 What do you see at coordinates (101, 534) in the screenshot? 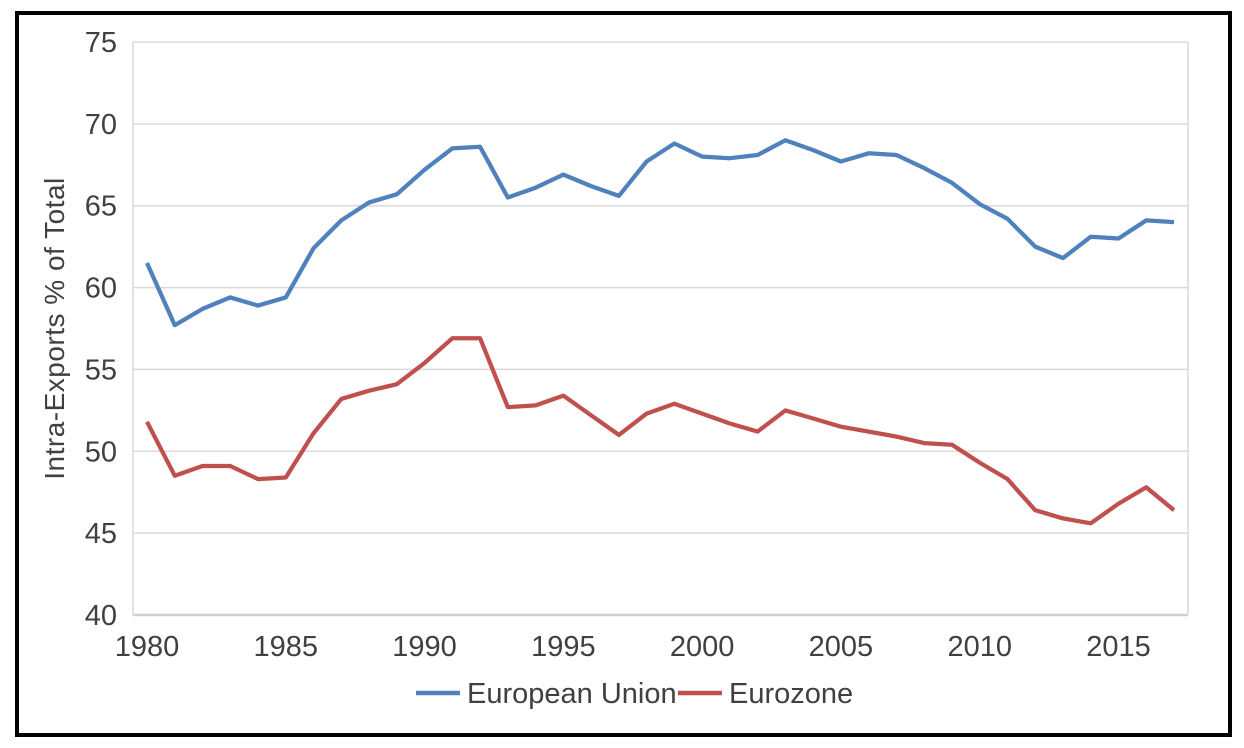
I see `y-tick-label: 45` at bounding box center [101, 534].